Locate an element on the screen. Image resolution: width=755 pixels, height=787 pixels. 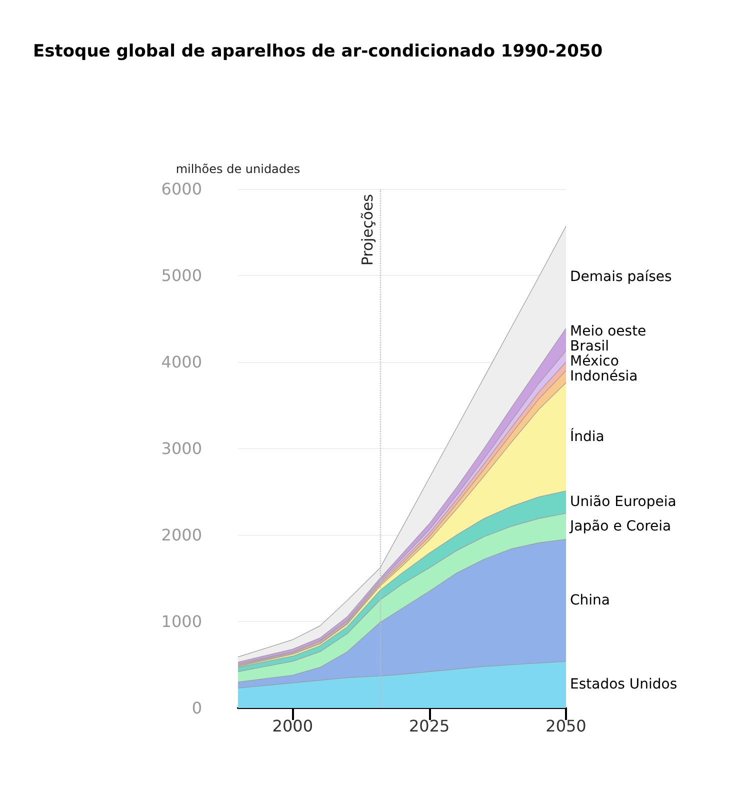
series-label: Meio oeste is located at coordinates (608, 332).